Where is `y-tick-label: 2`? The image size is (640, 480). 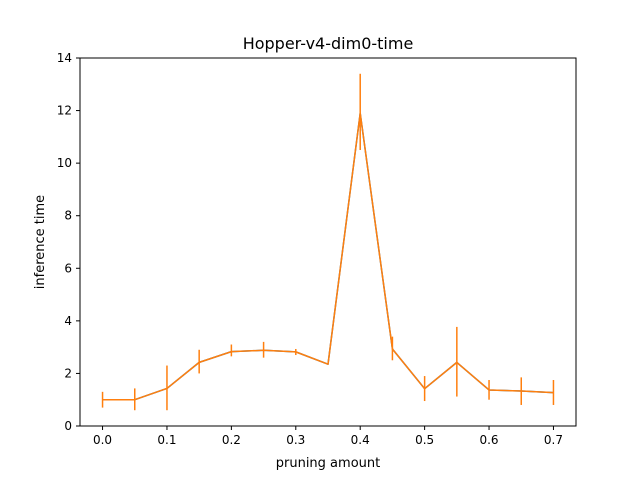 y-tick-label: 2 is located at coordinates (68, 373).